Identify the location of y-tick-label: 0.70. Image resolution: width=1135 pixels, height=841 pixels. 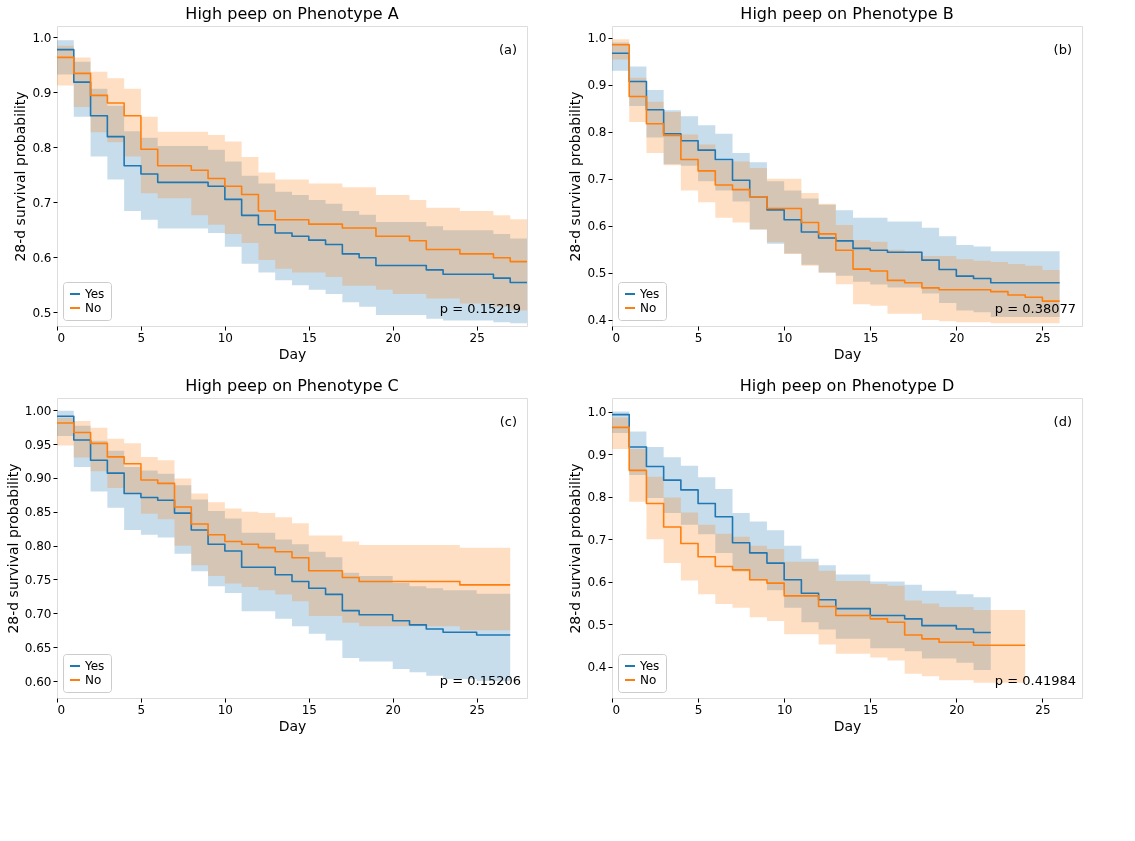
(38, 613).